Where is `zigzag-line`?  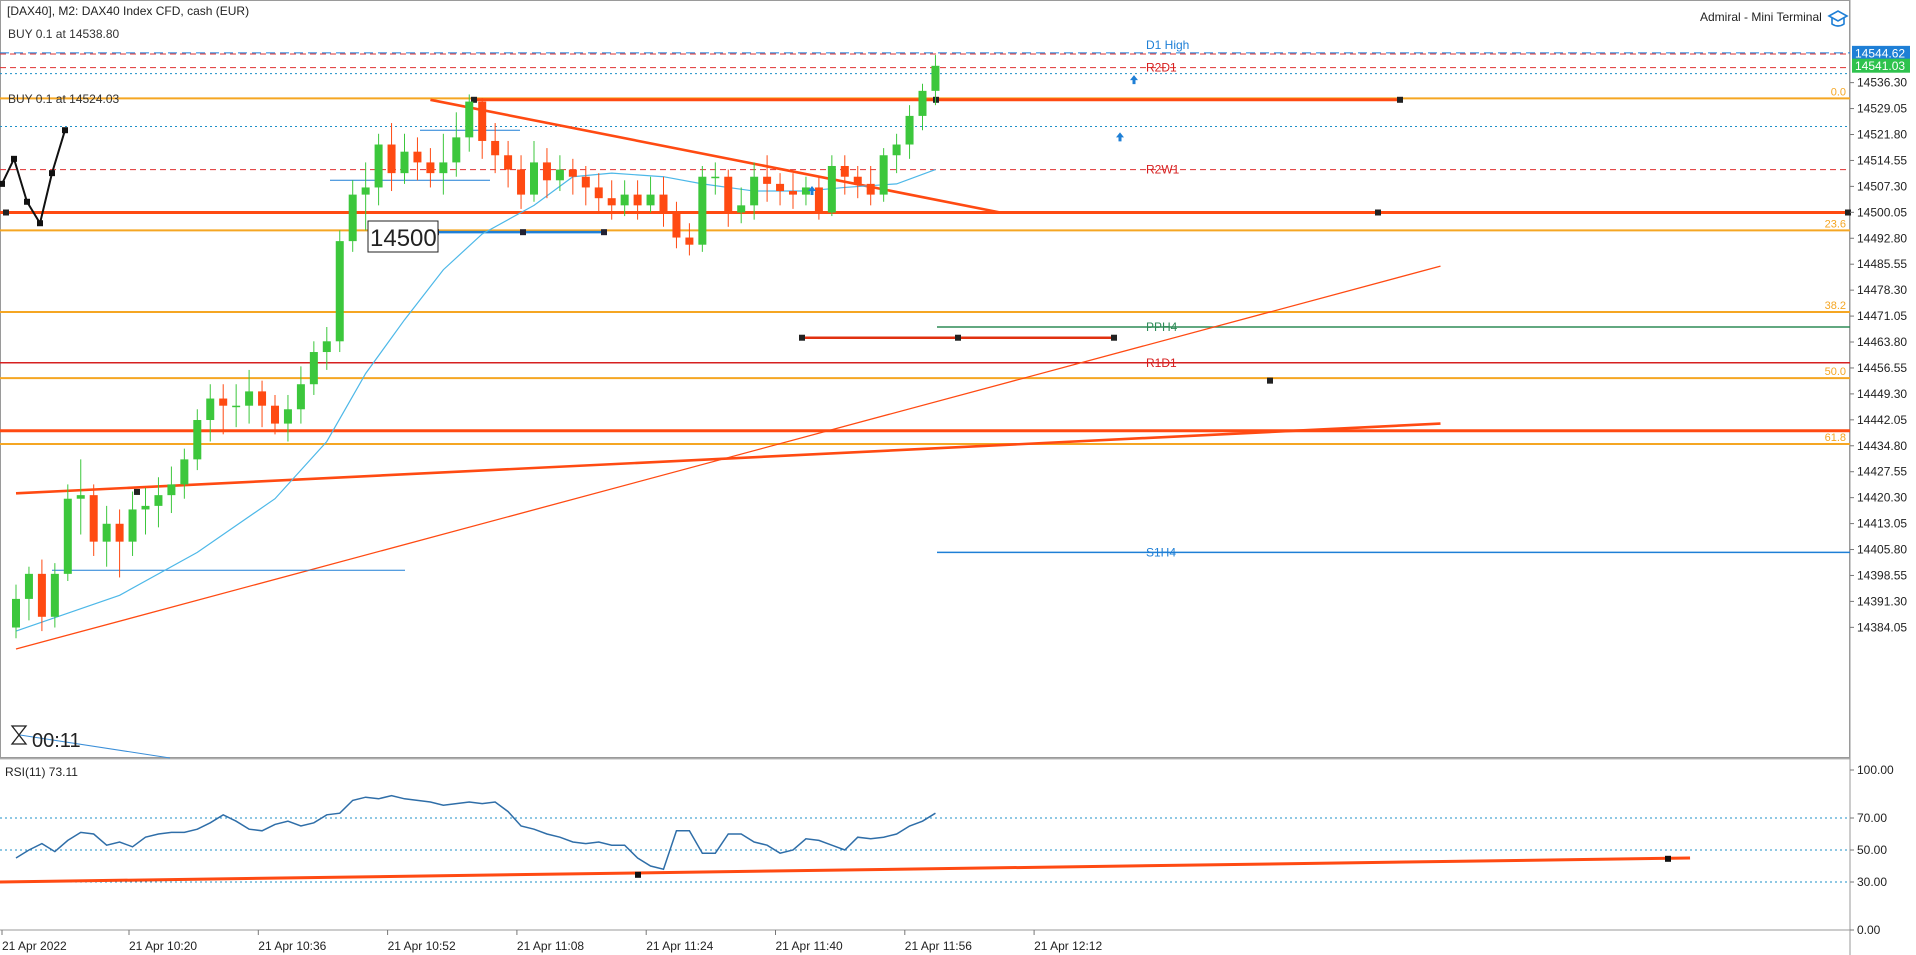
zigzag-line is located at coordinates (33, 177).